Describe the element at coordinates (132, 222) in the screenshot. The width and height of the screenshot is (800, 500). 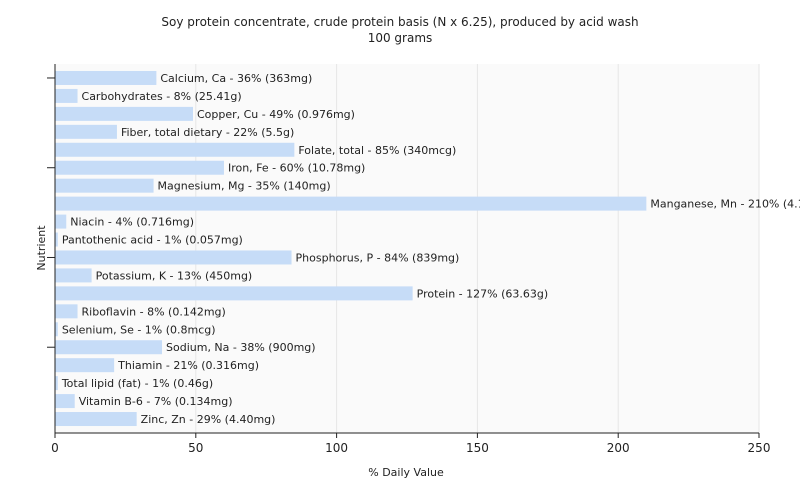
I see `bar-label: Niacin - 4% (0.716mg)` at that location.